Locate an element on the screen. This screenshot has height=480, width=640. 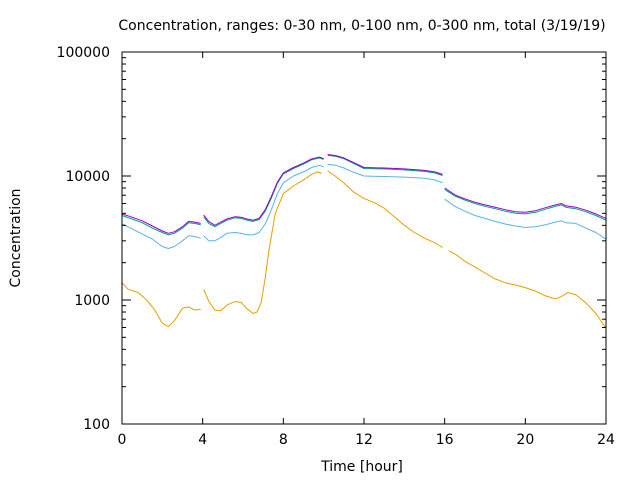
x-tick-label: 24 is located at coordinates (606, 440).